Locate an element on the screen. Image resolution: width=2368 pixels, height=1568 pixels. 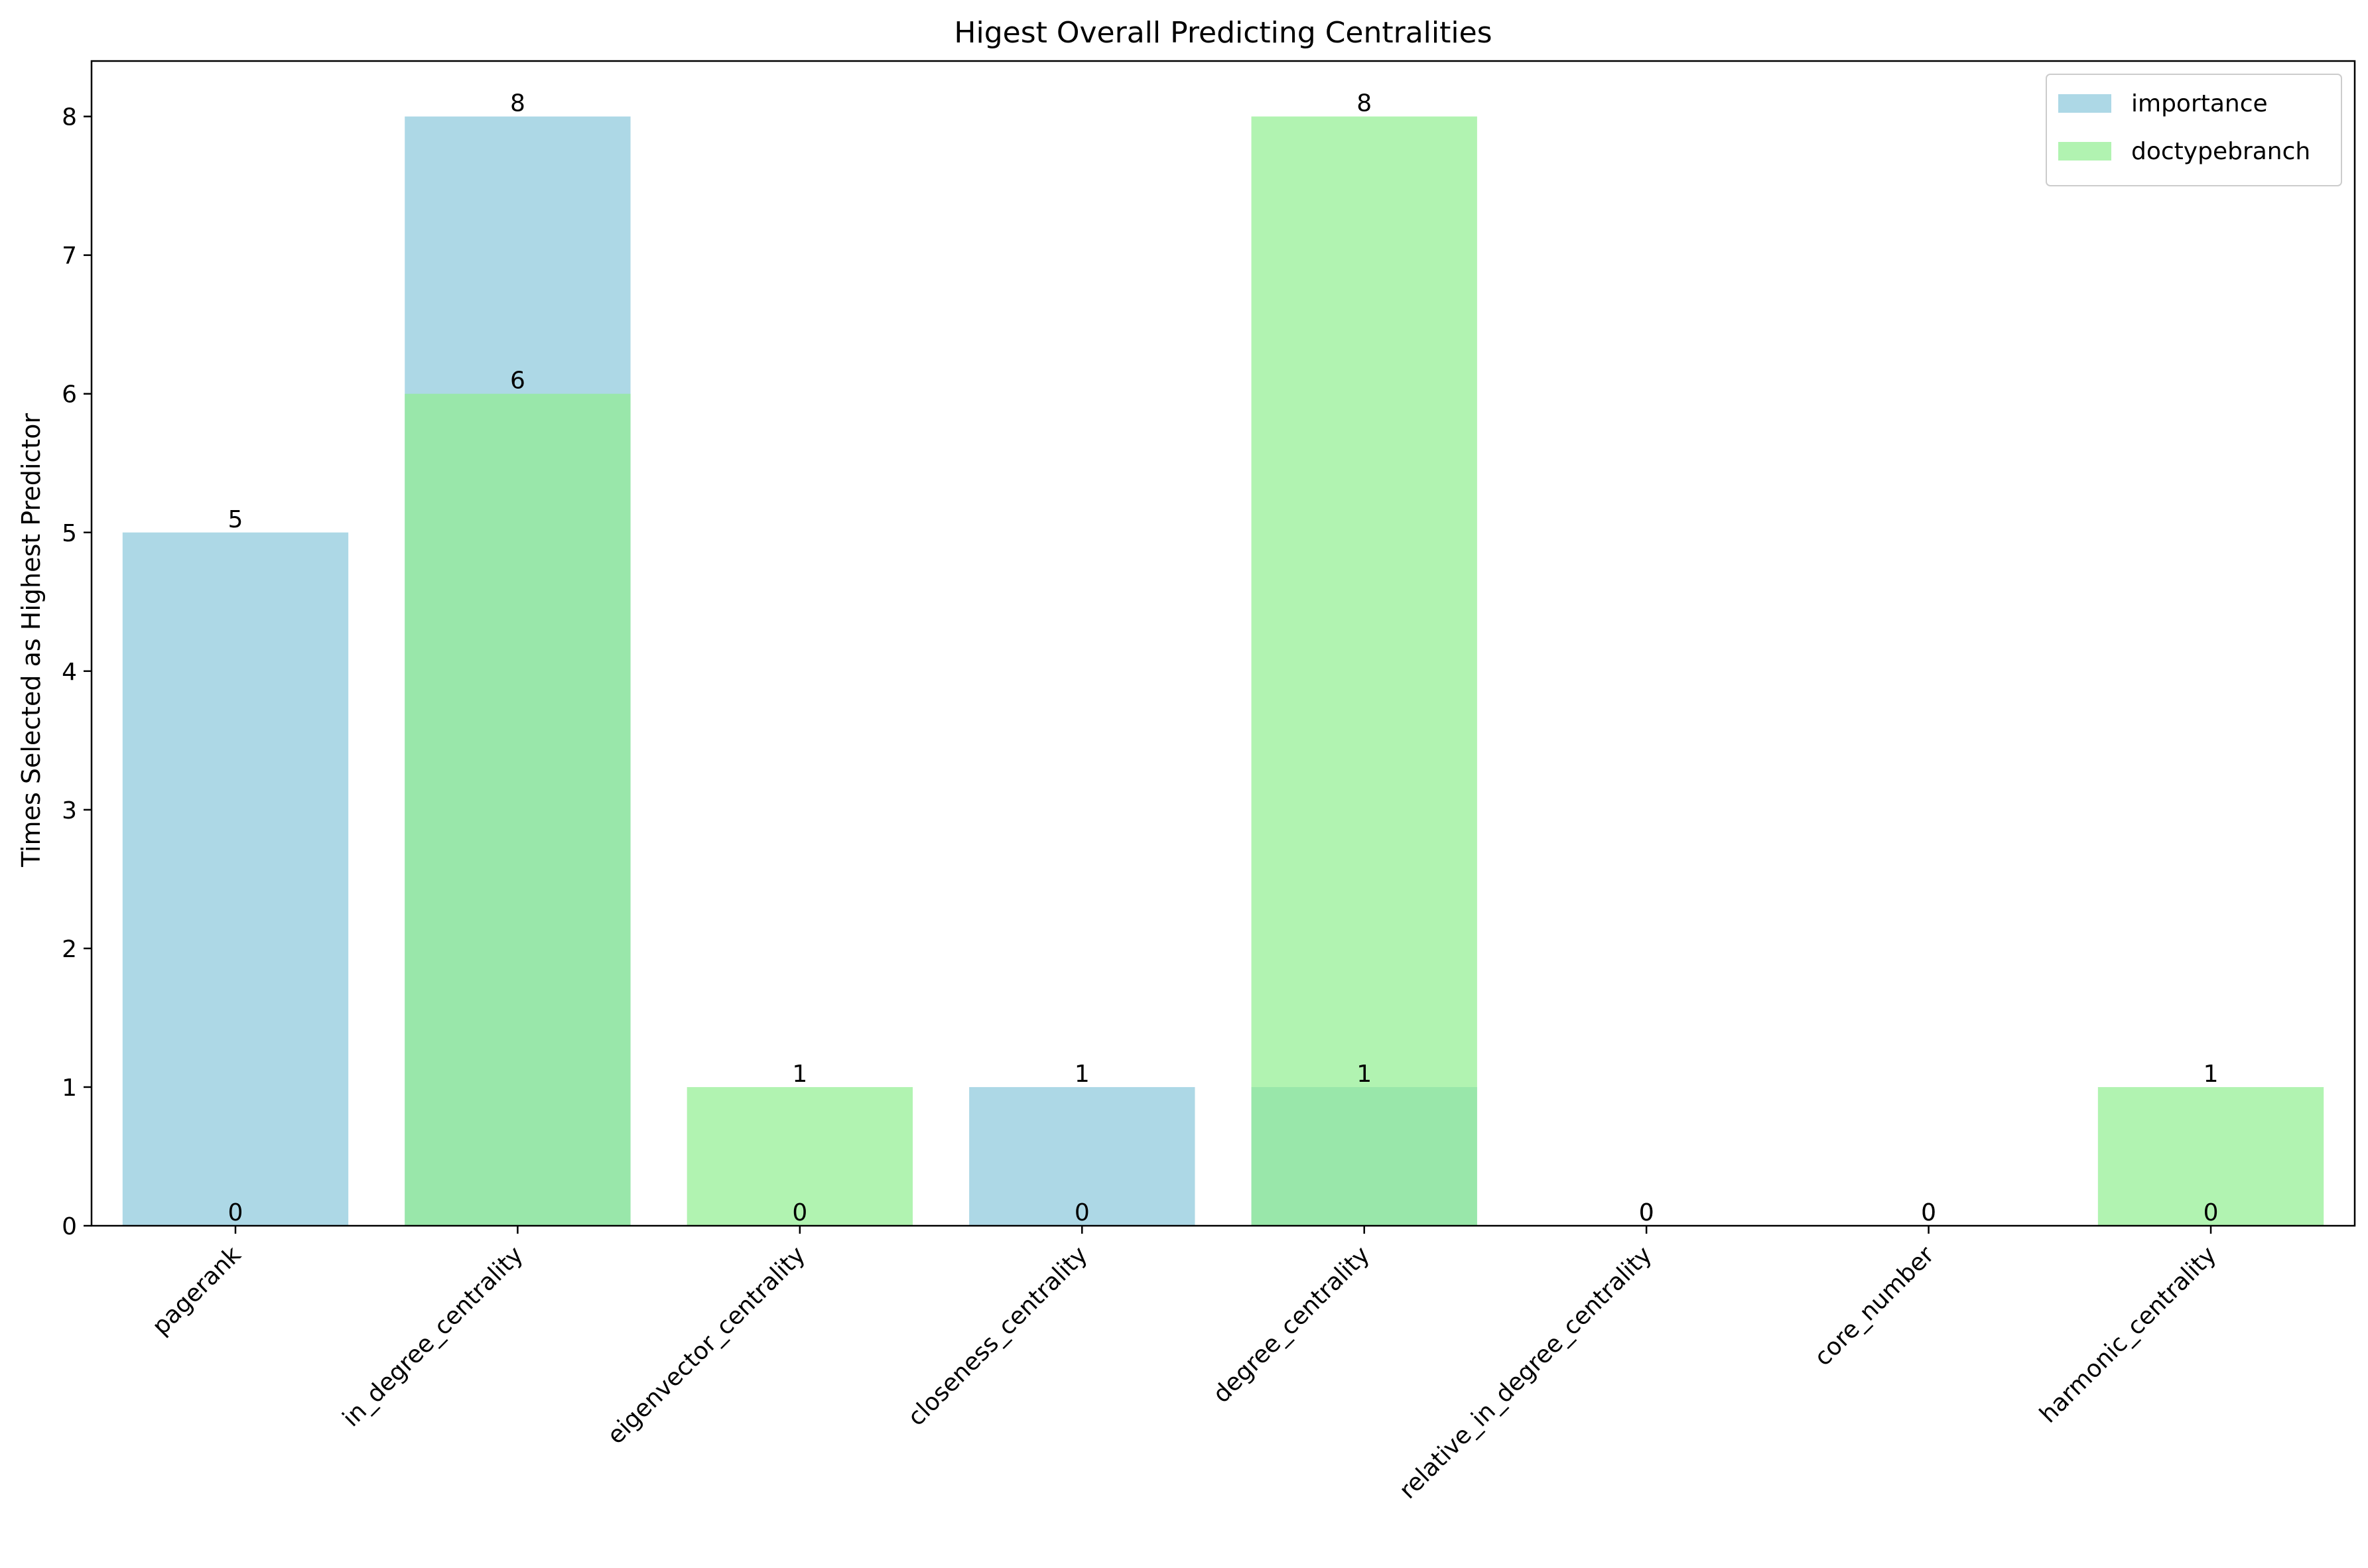
bar-importance-closeness-centrality is located at coordinates (1082, 1156).